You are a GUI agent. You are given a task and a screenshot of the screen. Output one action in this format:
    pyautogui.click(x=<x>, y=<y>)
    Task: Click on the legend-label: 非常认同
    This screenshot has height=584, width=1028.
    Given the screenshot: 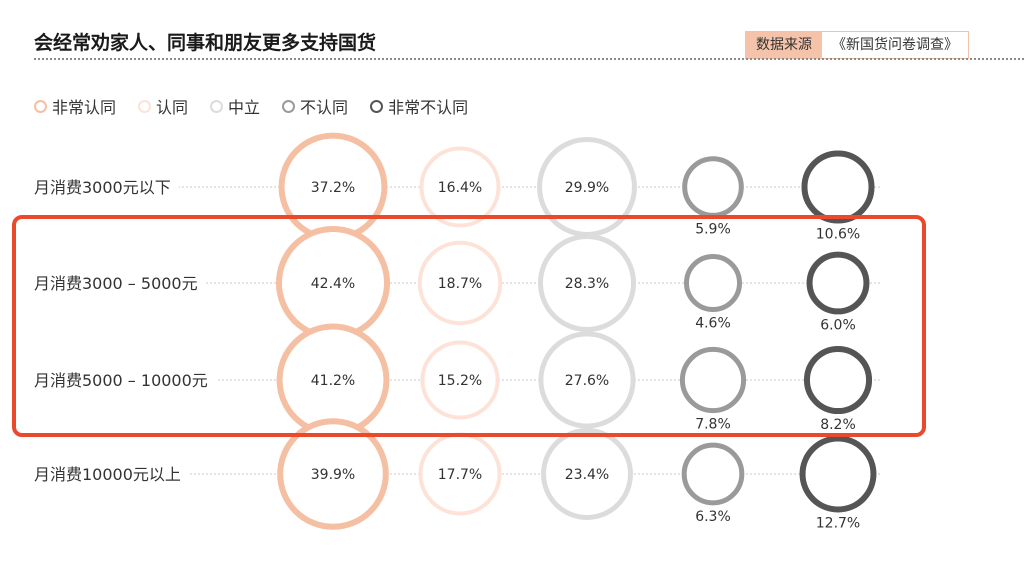 What is the action you would take?
    pyautogui.click(x=84, y=107)
    